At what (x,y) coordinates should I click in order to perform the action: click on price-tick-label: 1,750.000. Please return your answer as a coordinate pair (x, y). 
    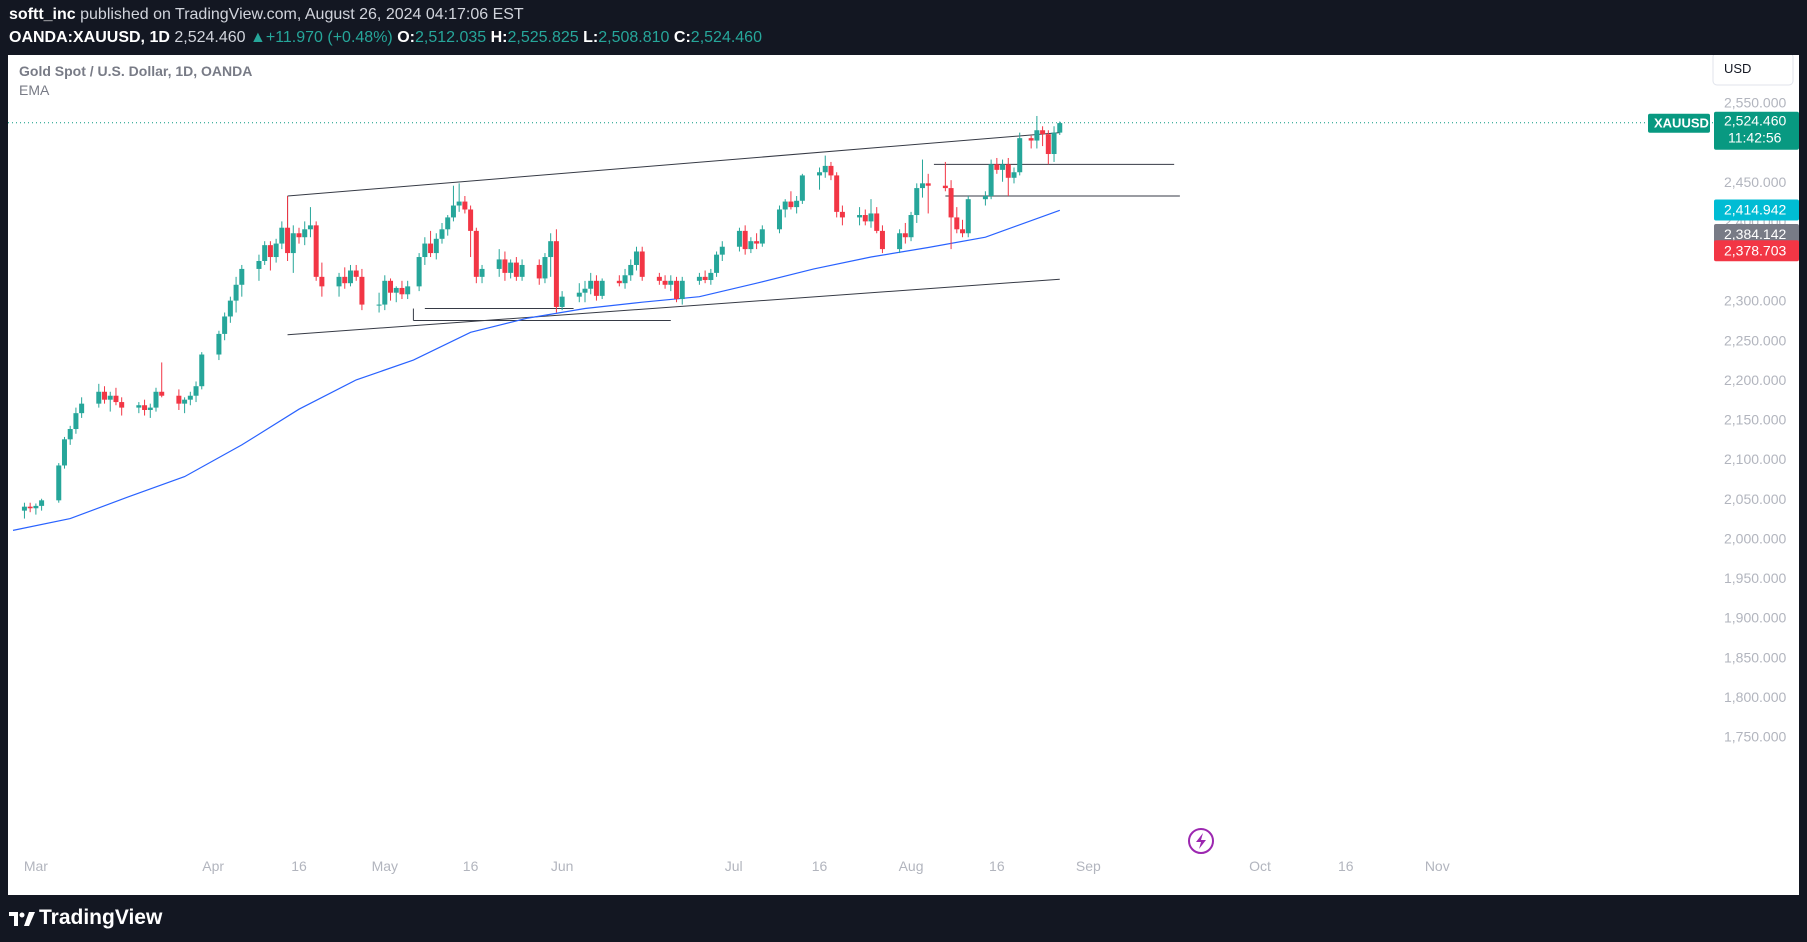
    Looking at the image, I should click on (1755, 737).